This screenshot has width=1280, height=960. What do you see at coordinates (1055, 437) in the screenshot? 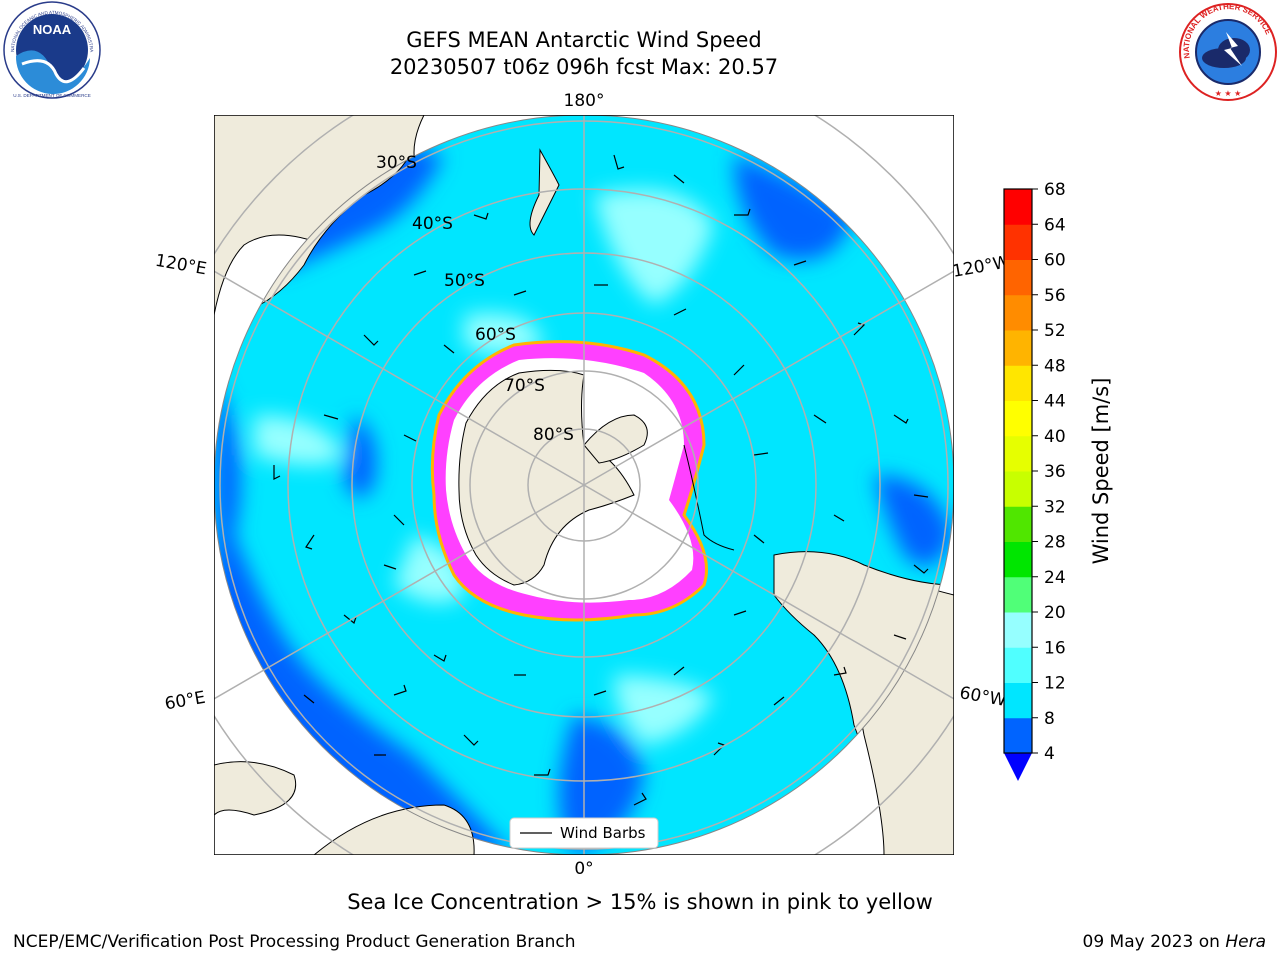
I see `colorbar-tick-label: 40` at bounding box center [1055, 437].